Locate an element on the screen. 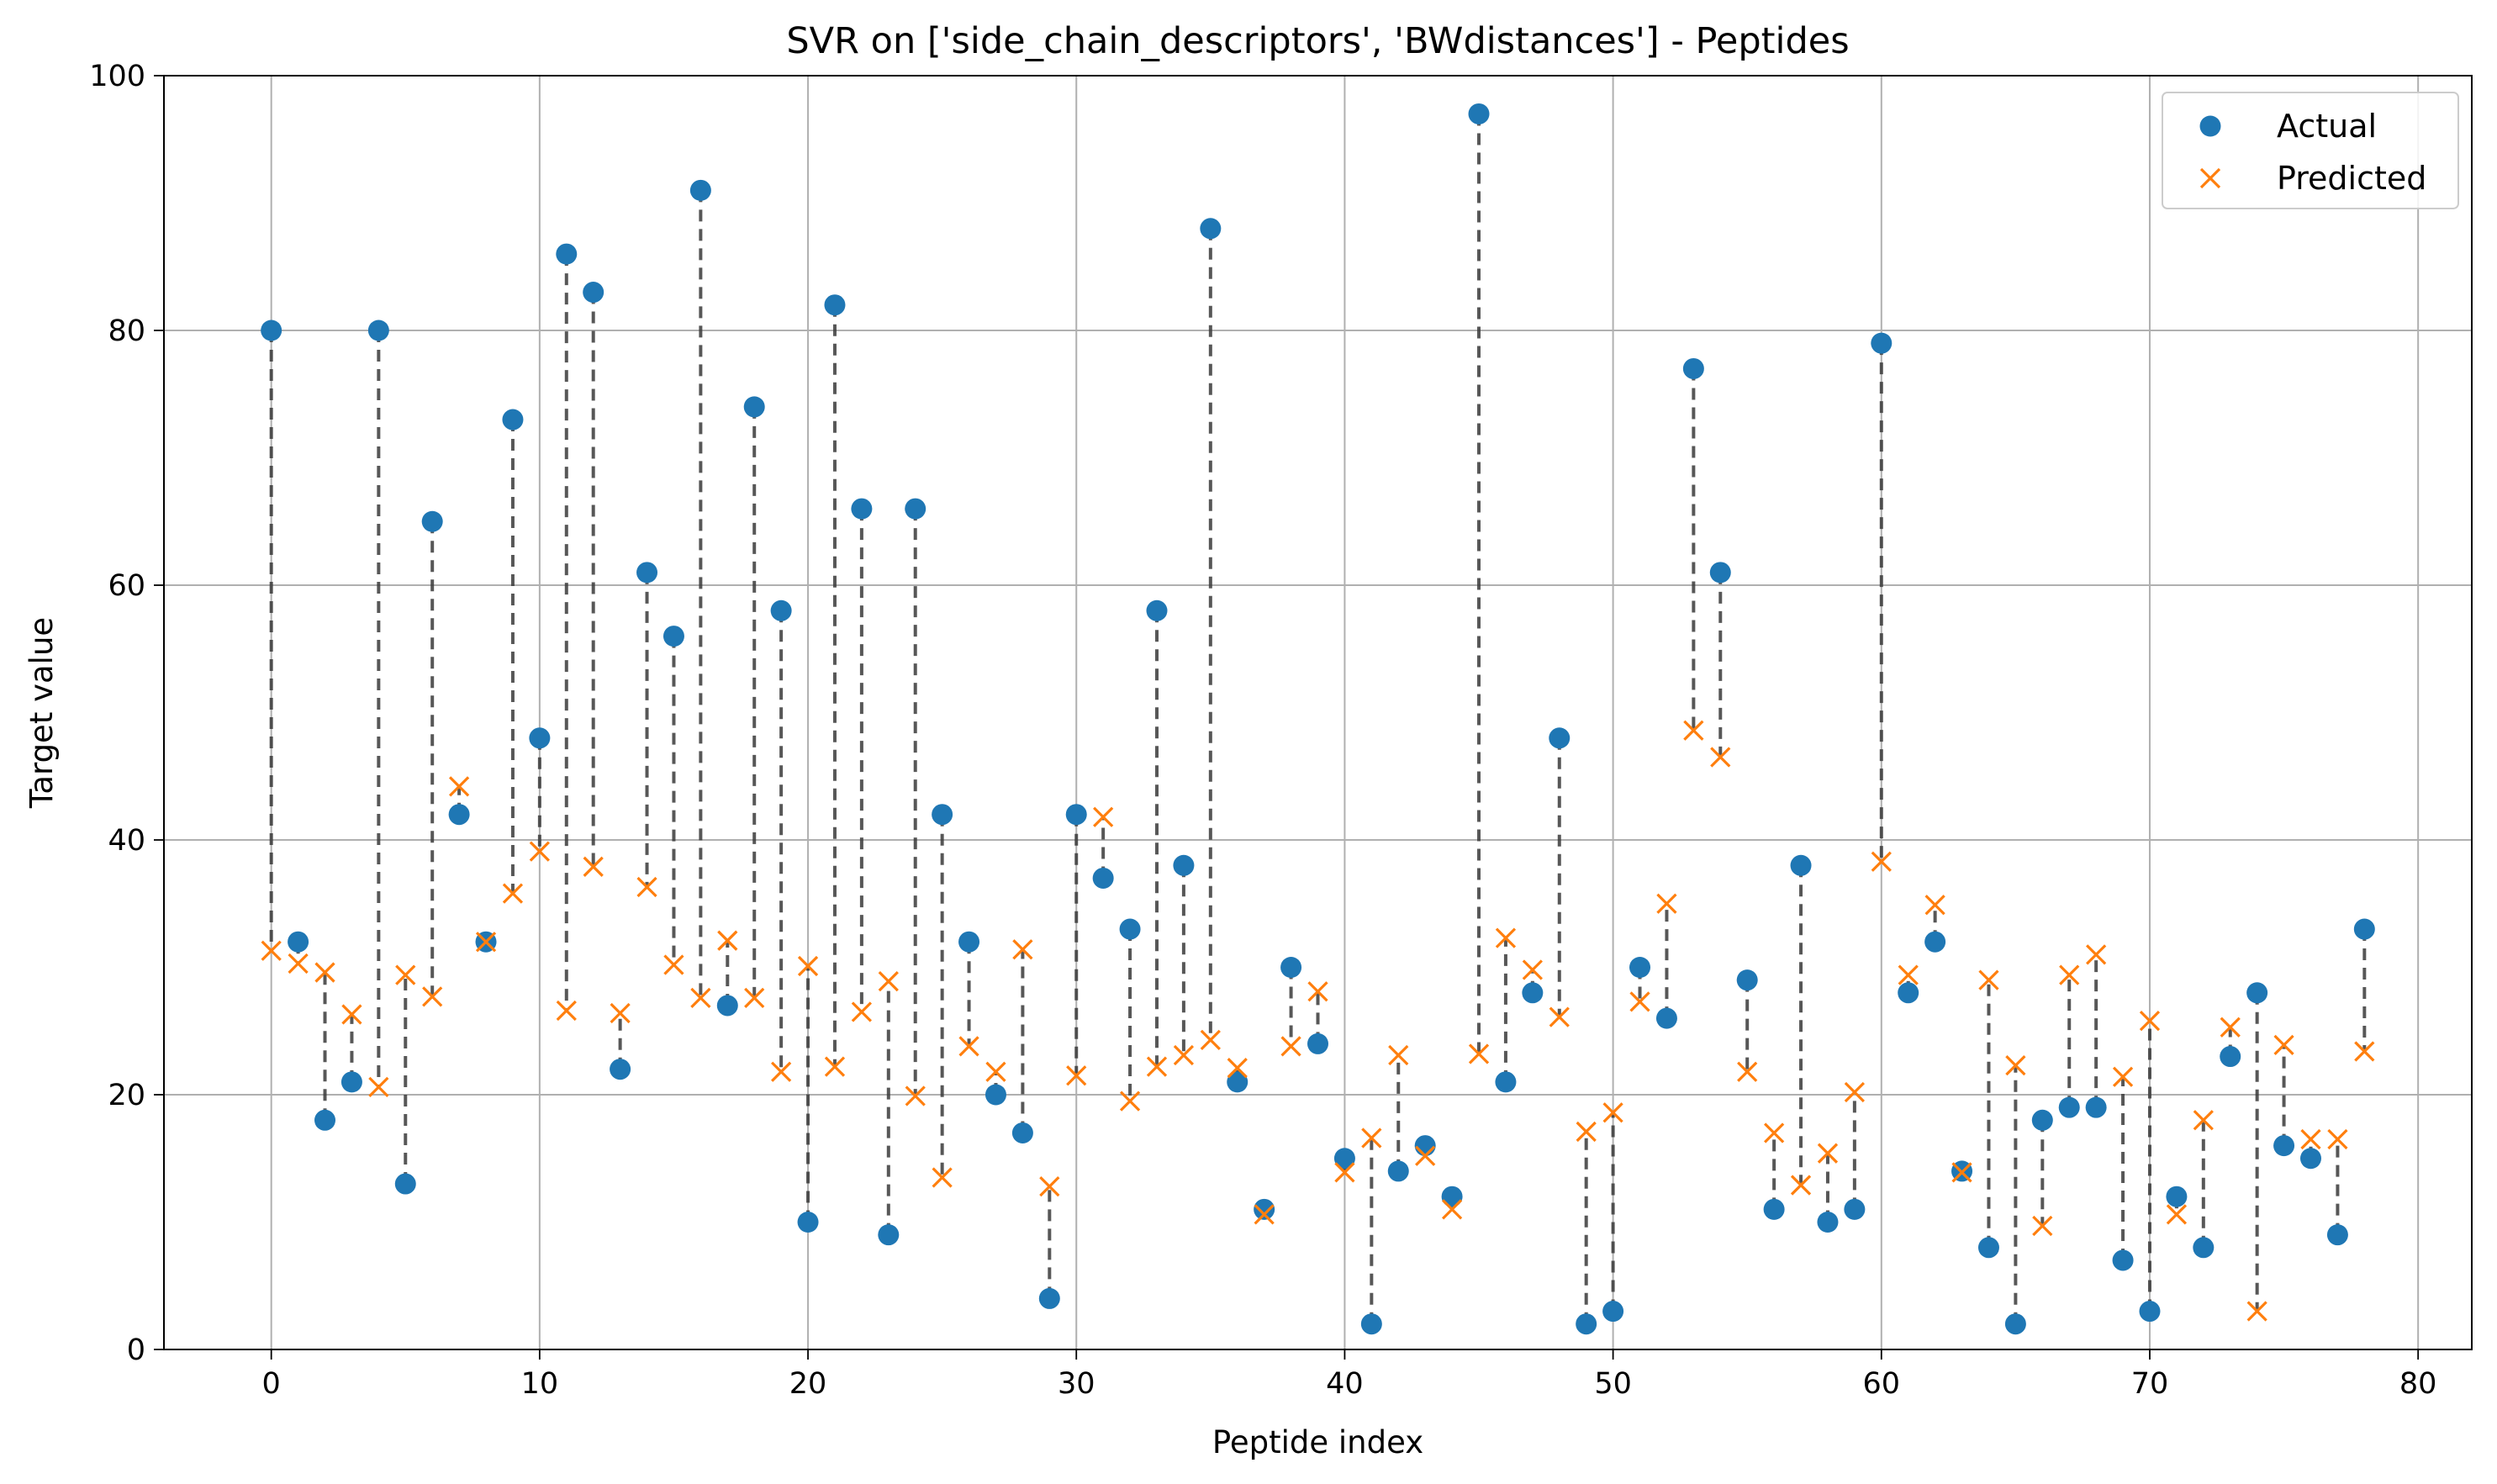  legend-box is located at coordinates (2310, 150).